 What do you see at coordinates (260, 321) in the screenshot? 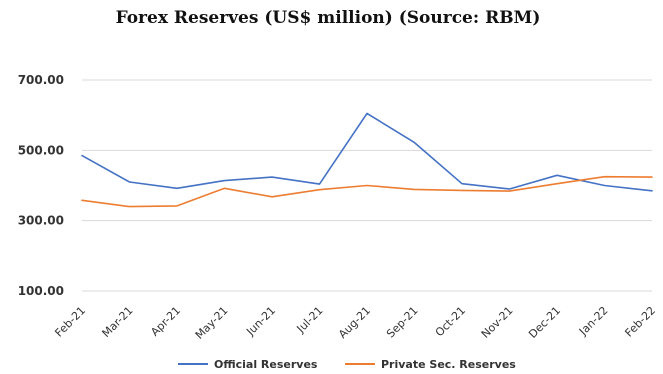
I see `x-tick-label: Jun-21` at bounding box center [260, 321].